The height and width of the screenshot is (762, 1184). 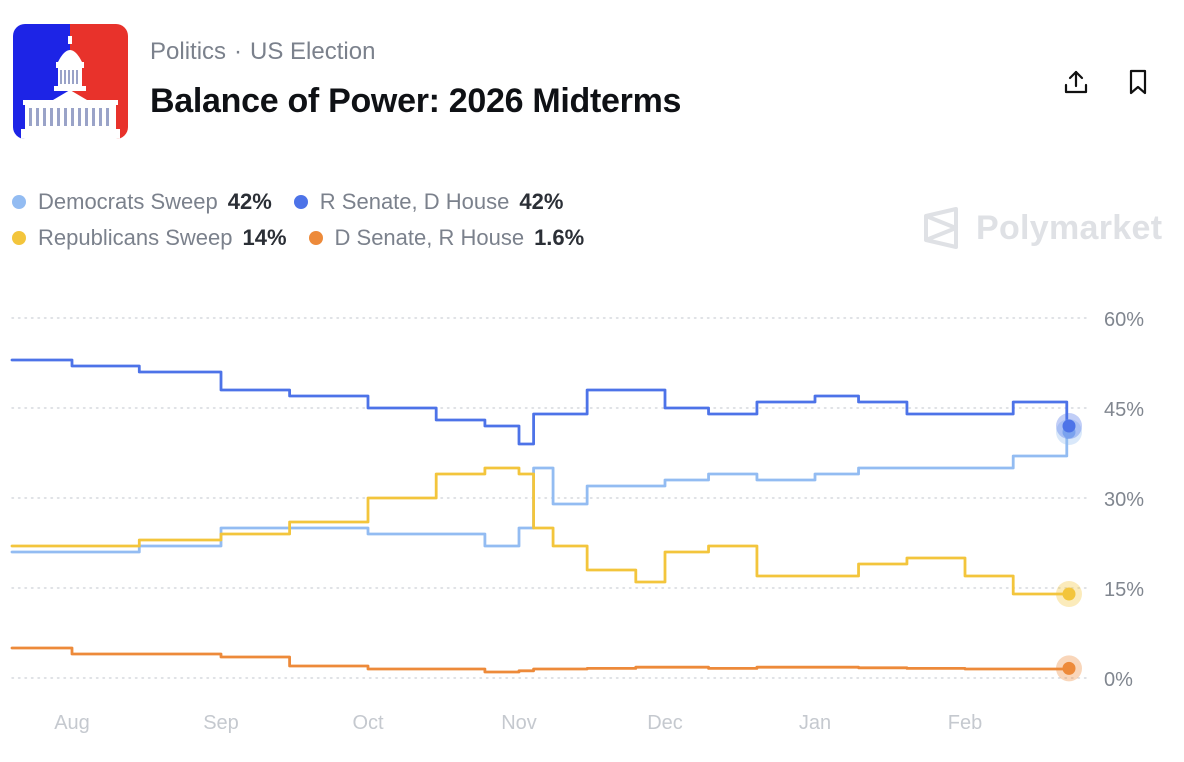 I want to click on share-button, so click(x=1076, y=82).